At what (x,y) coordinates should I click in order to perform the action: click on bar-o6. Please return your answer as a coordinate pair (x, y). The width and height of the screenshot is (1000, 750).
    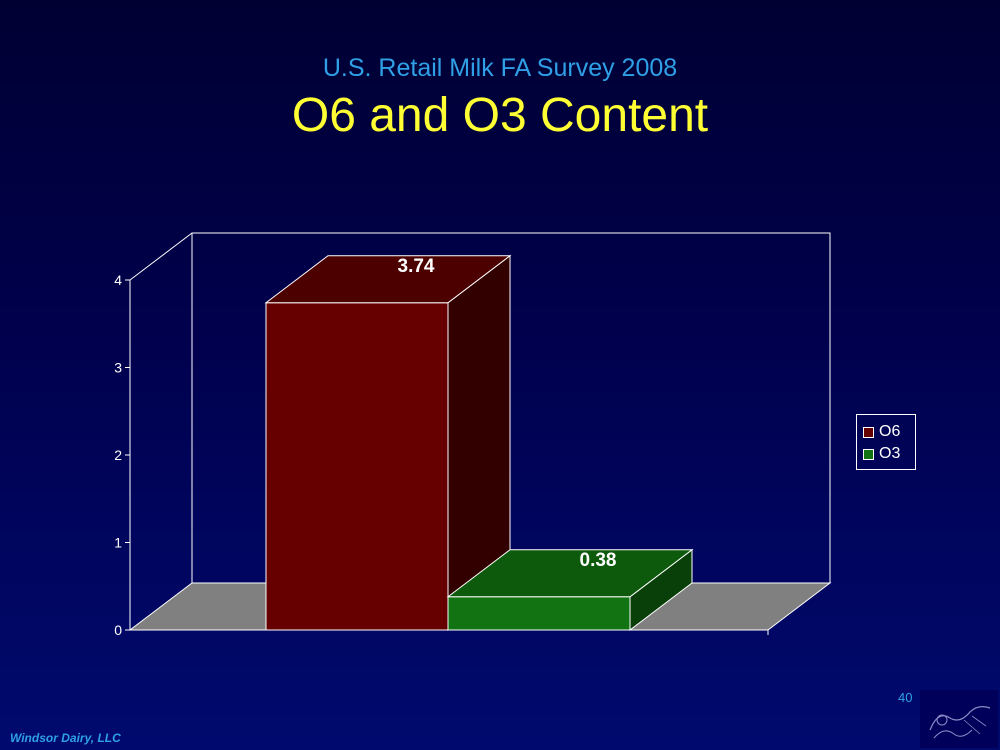
    Looking at the image, I should click on (357, 466).